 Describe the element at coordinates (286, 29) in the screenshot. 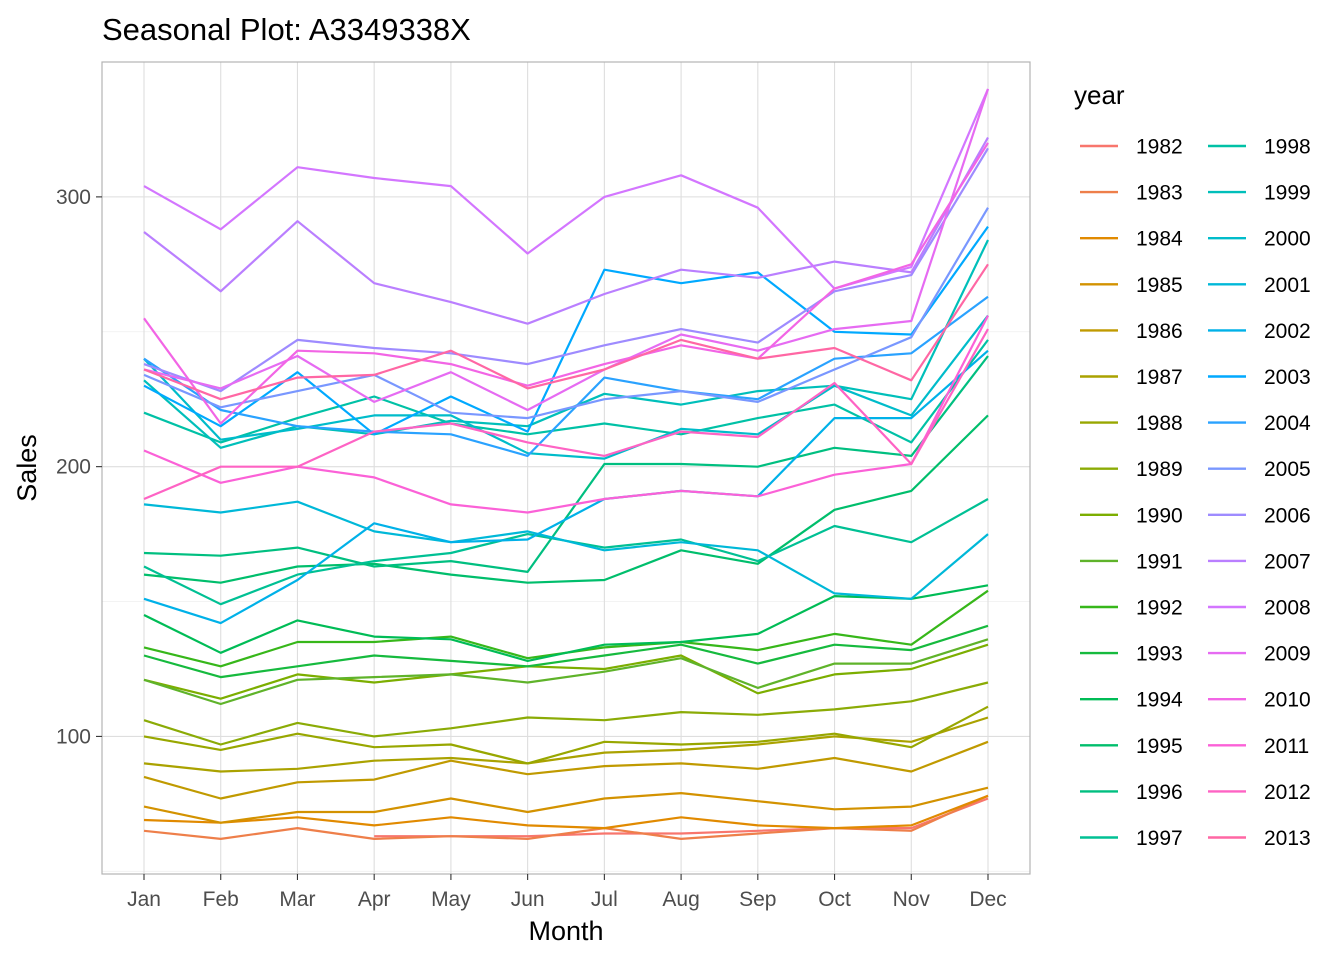

I see `chart-title: Seasonal Plot: A3349338X` at that location.